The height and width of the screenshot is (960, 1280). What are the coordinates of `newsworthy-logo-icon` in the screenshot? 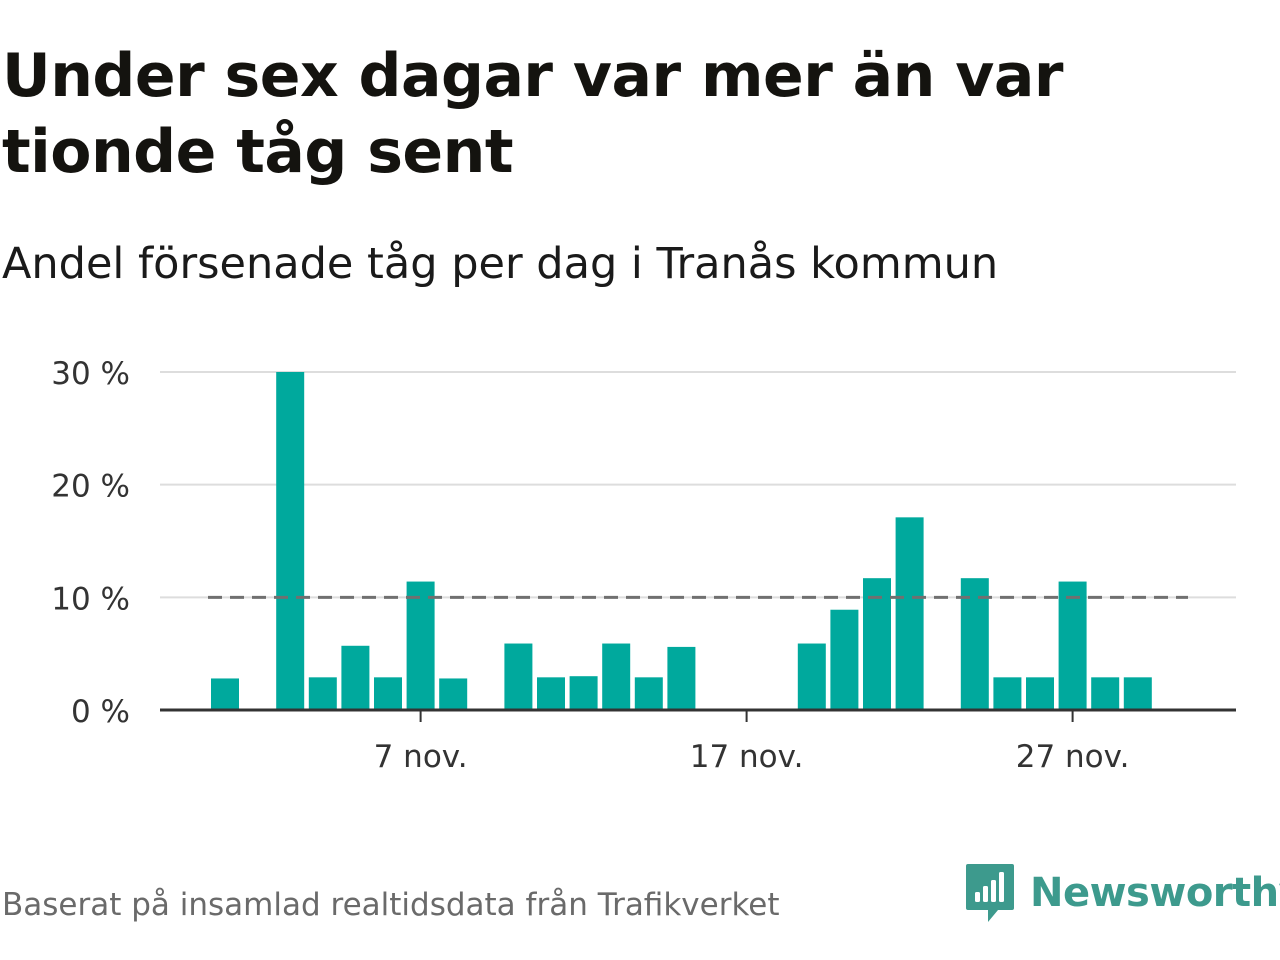 It's located at (990, 893).